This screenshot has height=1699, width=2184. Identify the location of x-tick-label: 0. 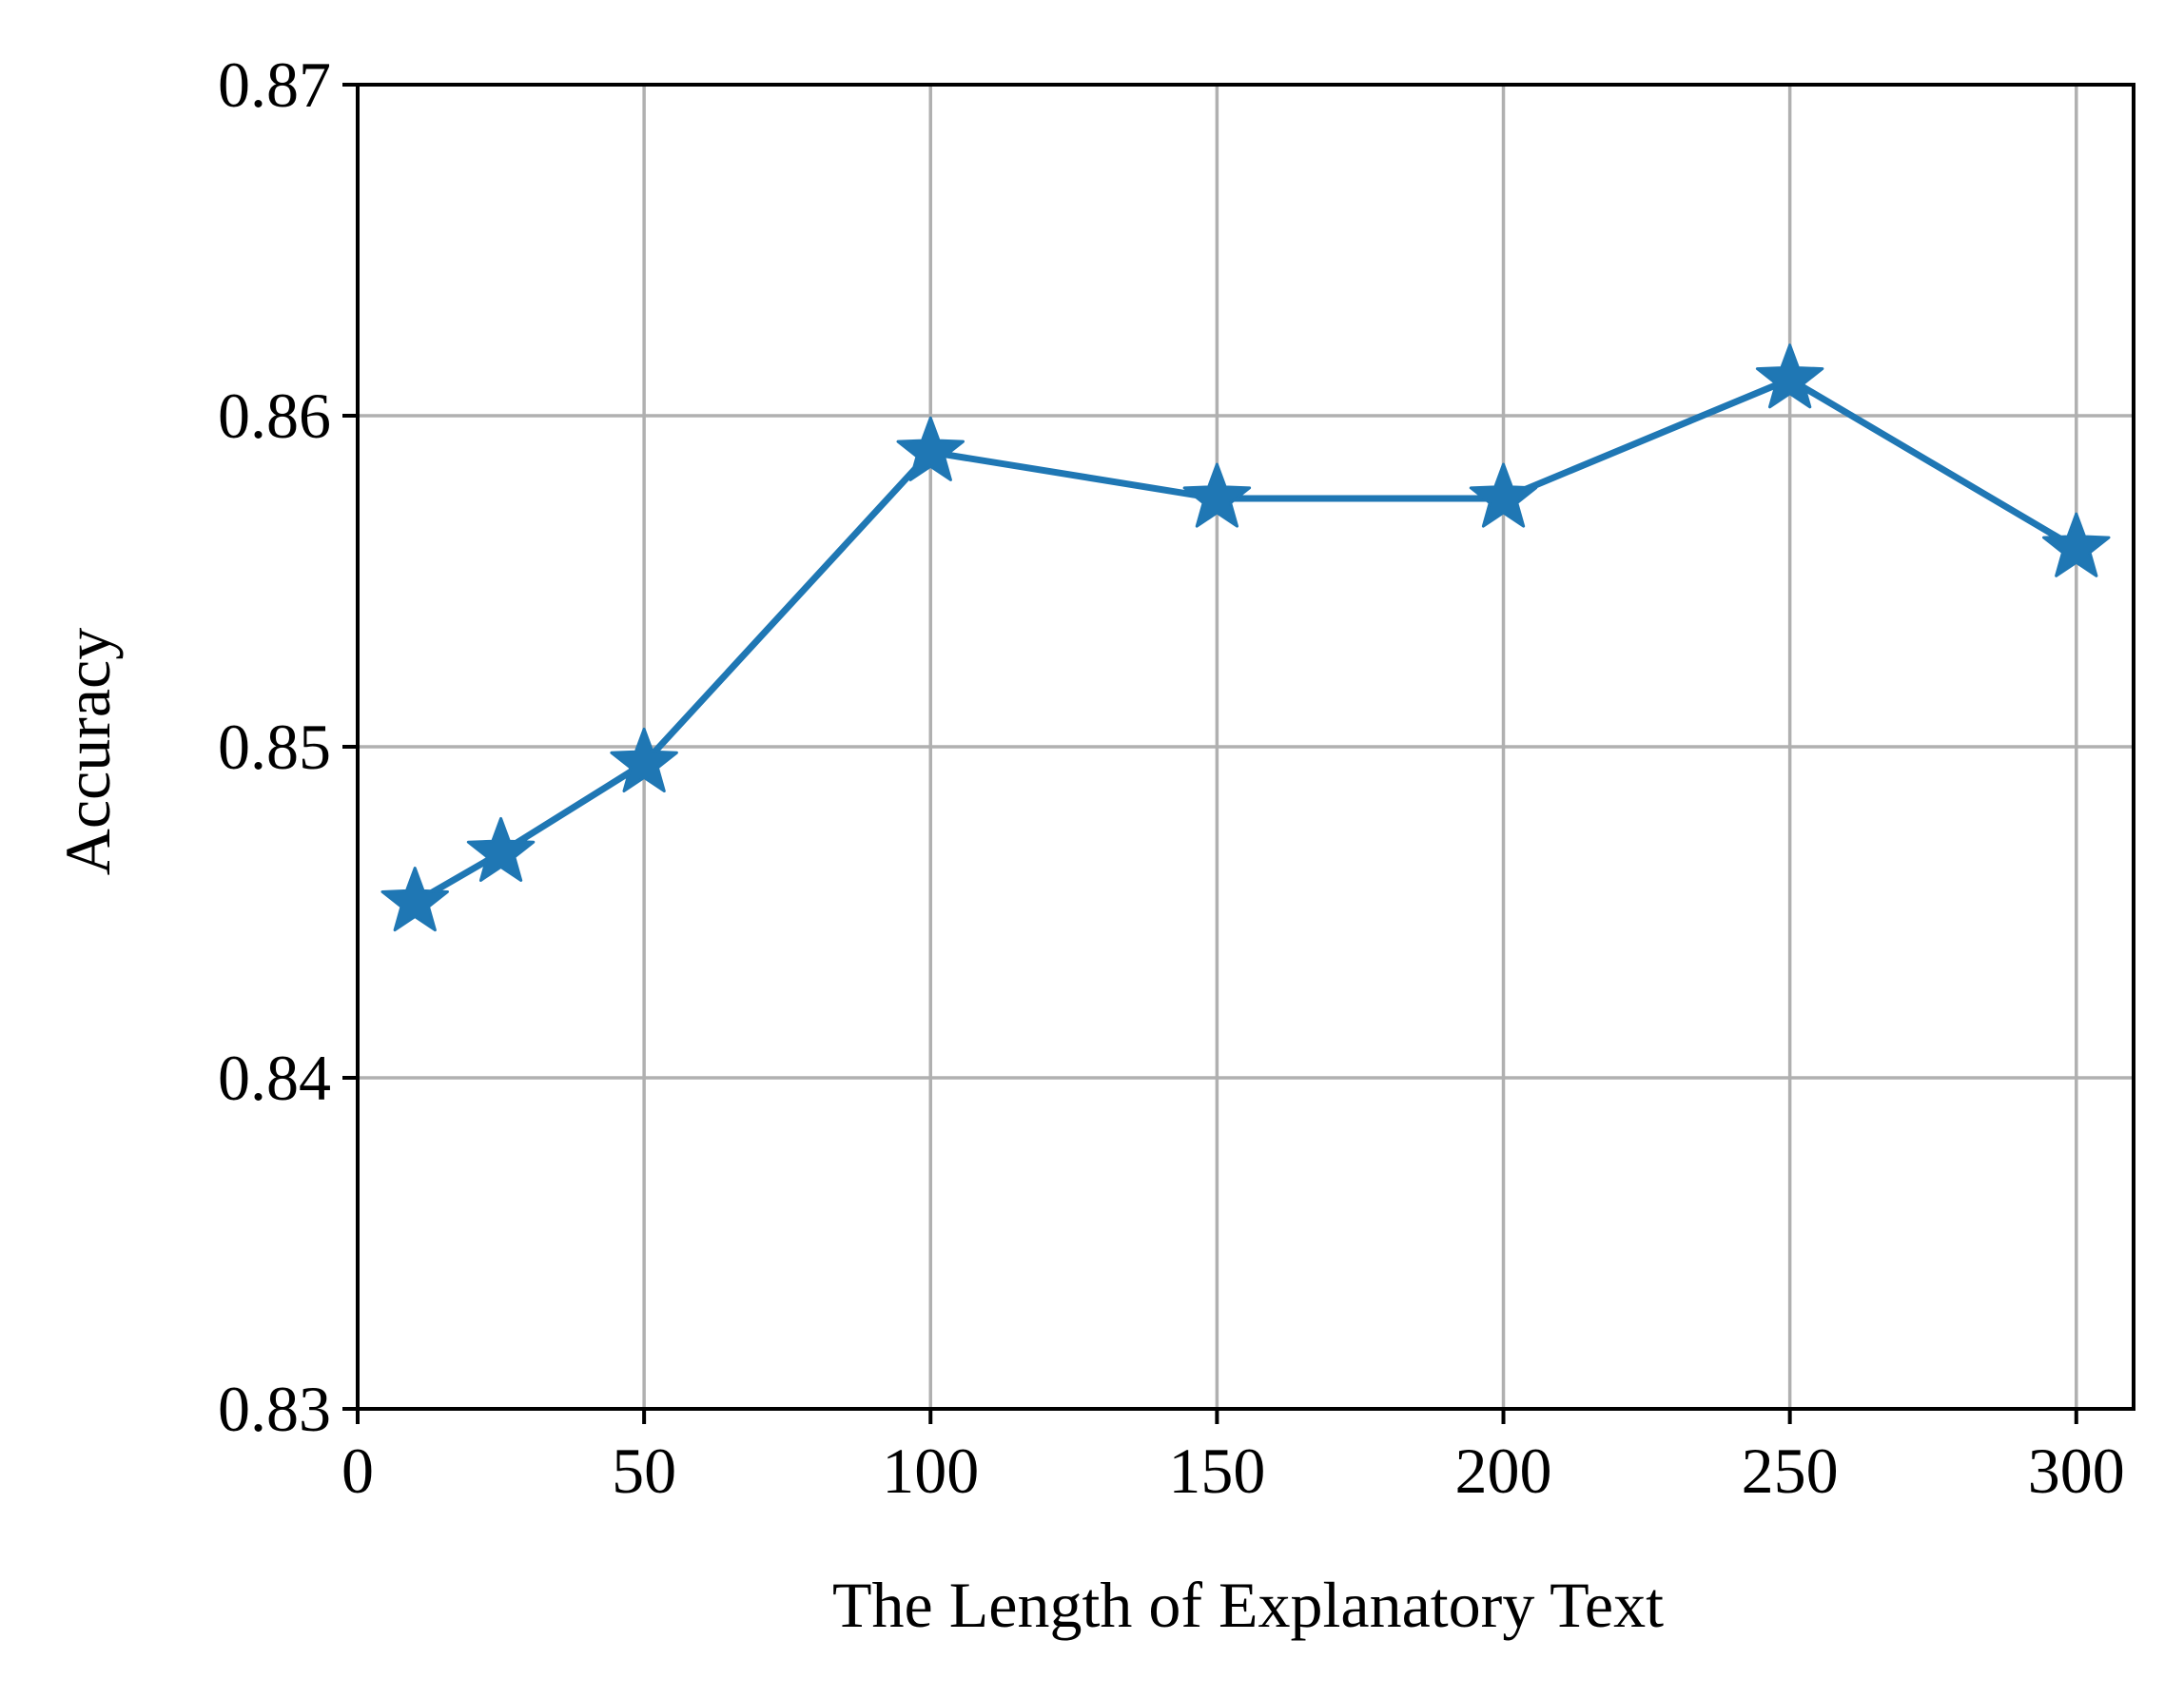
(357, 1471).